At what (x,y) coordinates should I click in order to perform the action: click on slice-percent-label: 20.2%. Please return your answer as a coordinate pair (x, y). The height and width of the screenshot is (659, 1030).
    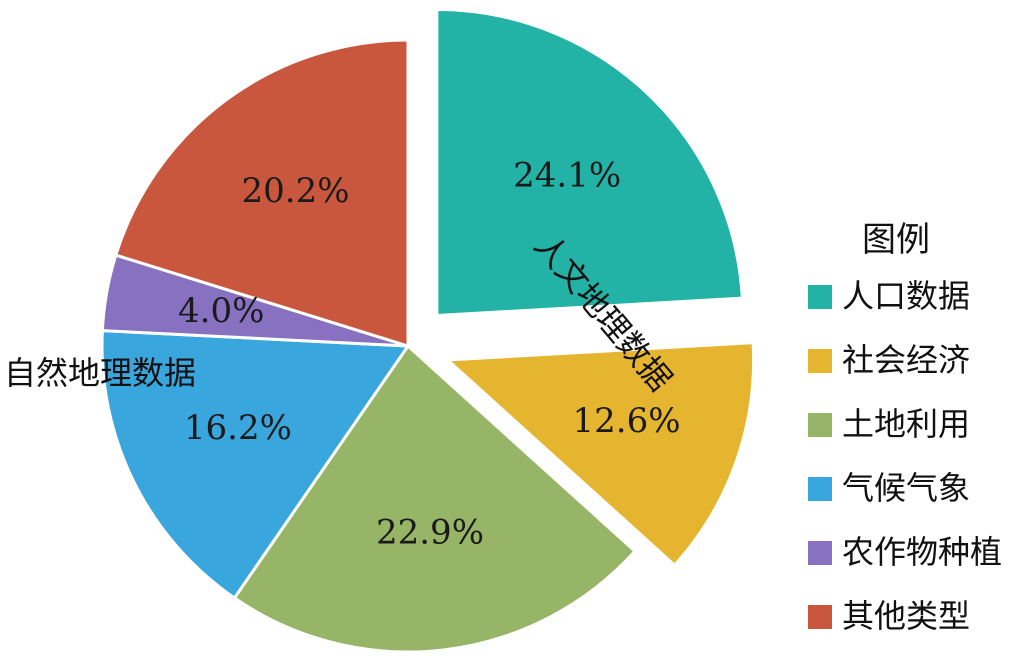
    Looking at the image, I should click on (296, 191).